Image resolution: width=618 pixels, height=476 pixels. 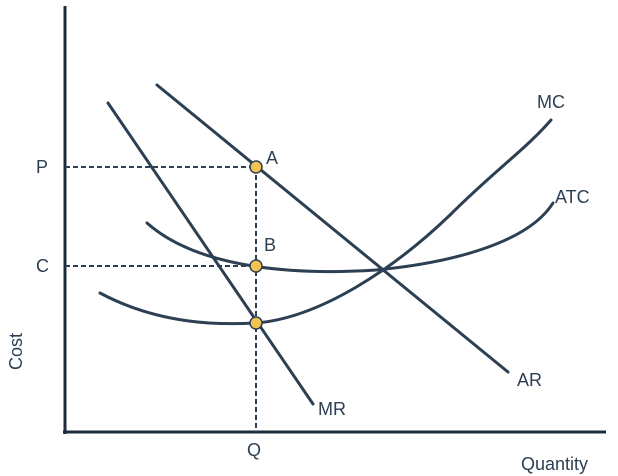 I want to click on atc-curve, so click(x=350, y=237).